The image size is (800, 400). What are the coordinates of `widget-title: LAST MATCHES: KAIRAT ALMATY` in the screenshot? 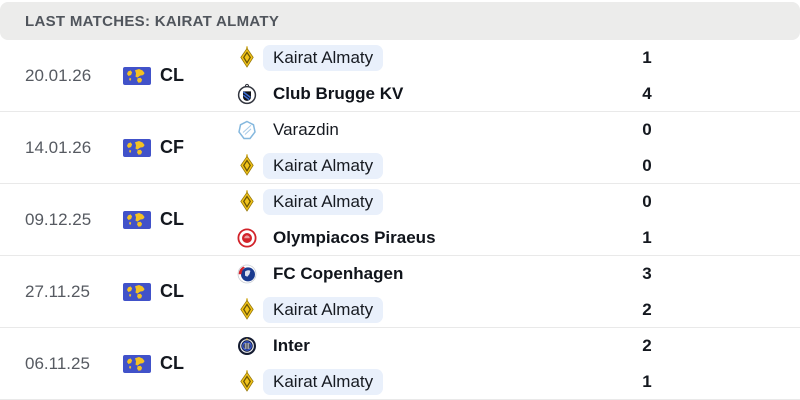 It's located at (152, 21).